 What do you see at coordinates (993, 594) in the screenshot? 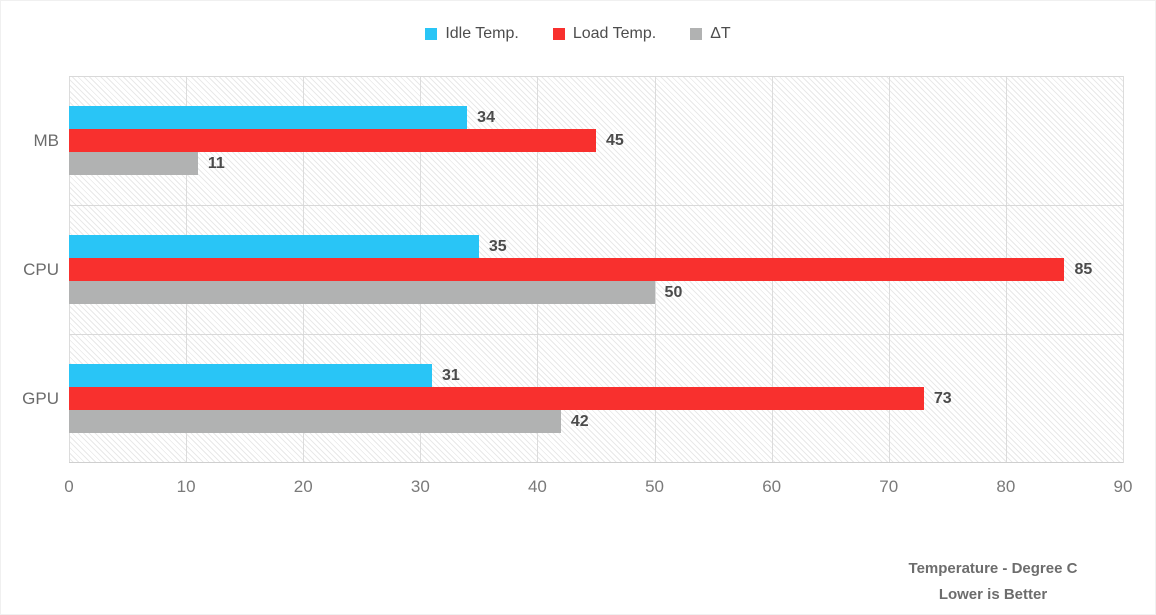
I see `footer-line-2: Lower is Better` at bounding box center [993, 594].